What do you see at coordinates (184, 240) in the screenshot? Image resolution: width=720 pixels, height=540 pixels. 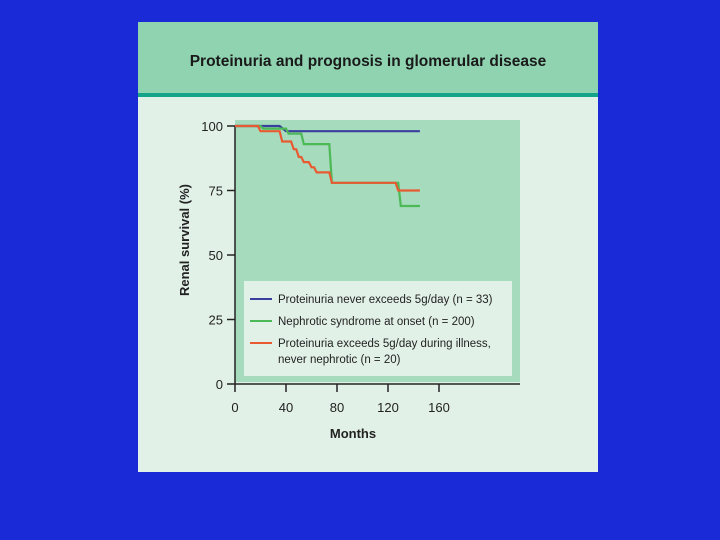 I see `y-axis-title: Renal survival (%)` at bounding box center [184, 240].